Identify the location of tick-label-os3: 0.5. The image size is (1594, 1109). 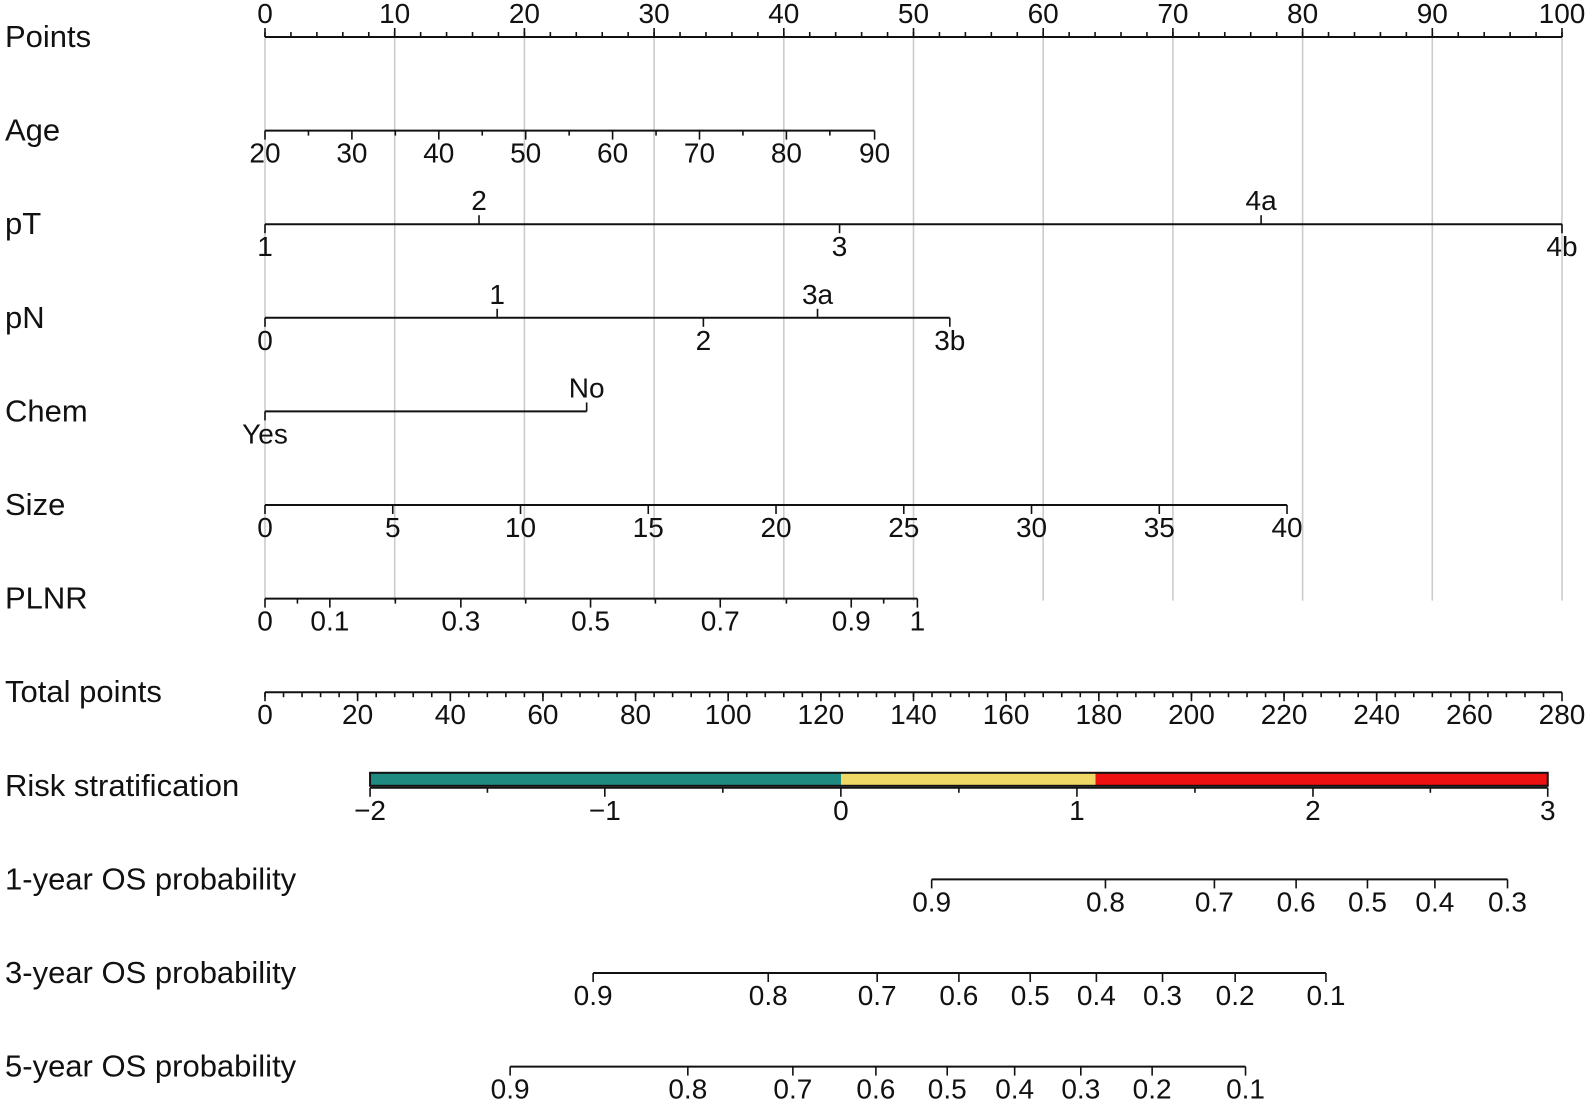
(1030, 995).